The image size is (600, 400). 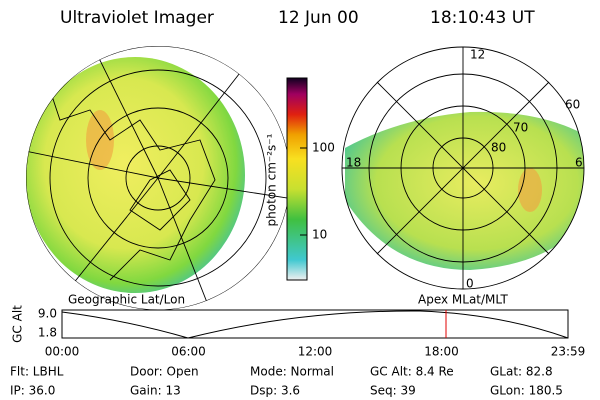 What do you see at coordinates (318, 18) in the screenshot?
I see `date: 12 Jun 00` at bounding box center [318, 18].